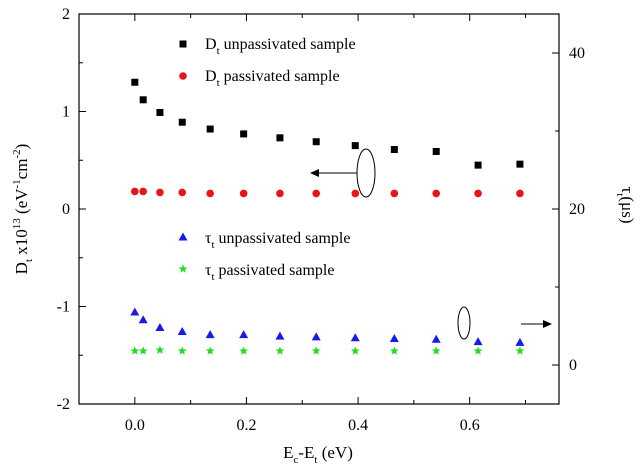  What do you see at coordinates (135, 425) in the screenshot?
I see `x-tick-label: 0.0` at bounding box center [135, 425].